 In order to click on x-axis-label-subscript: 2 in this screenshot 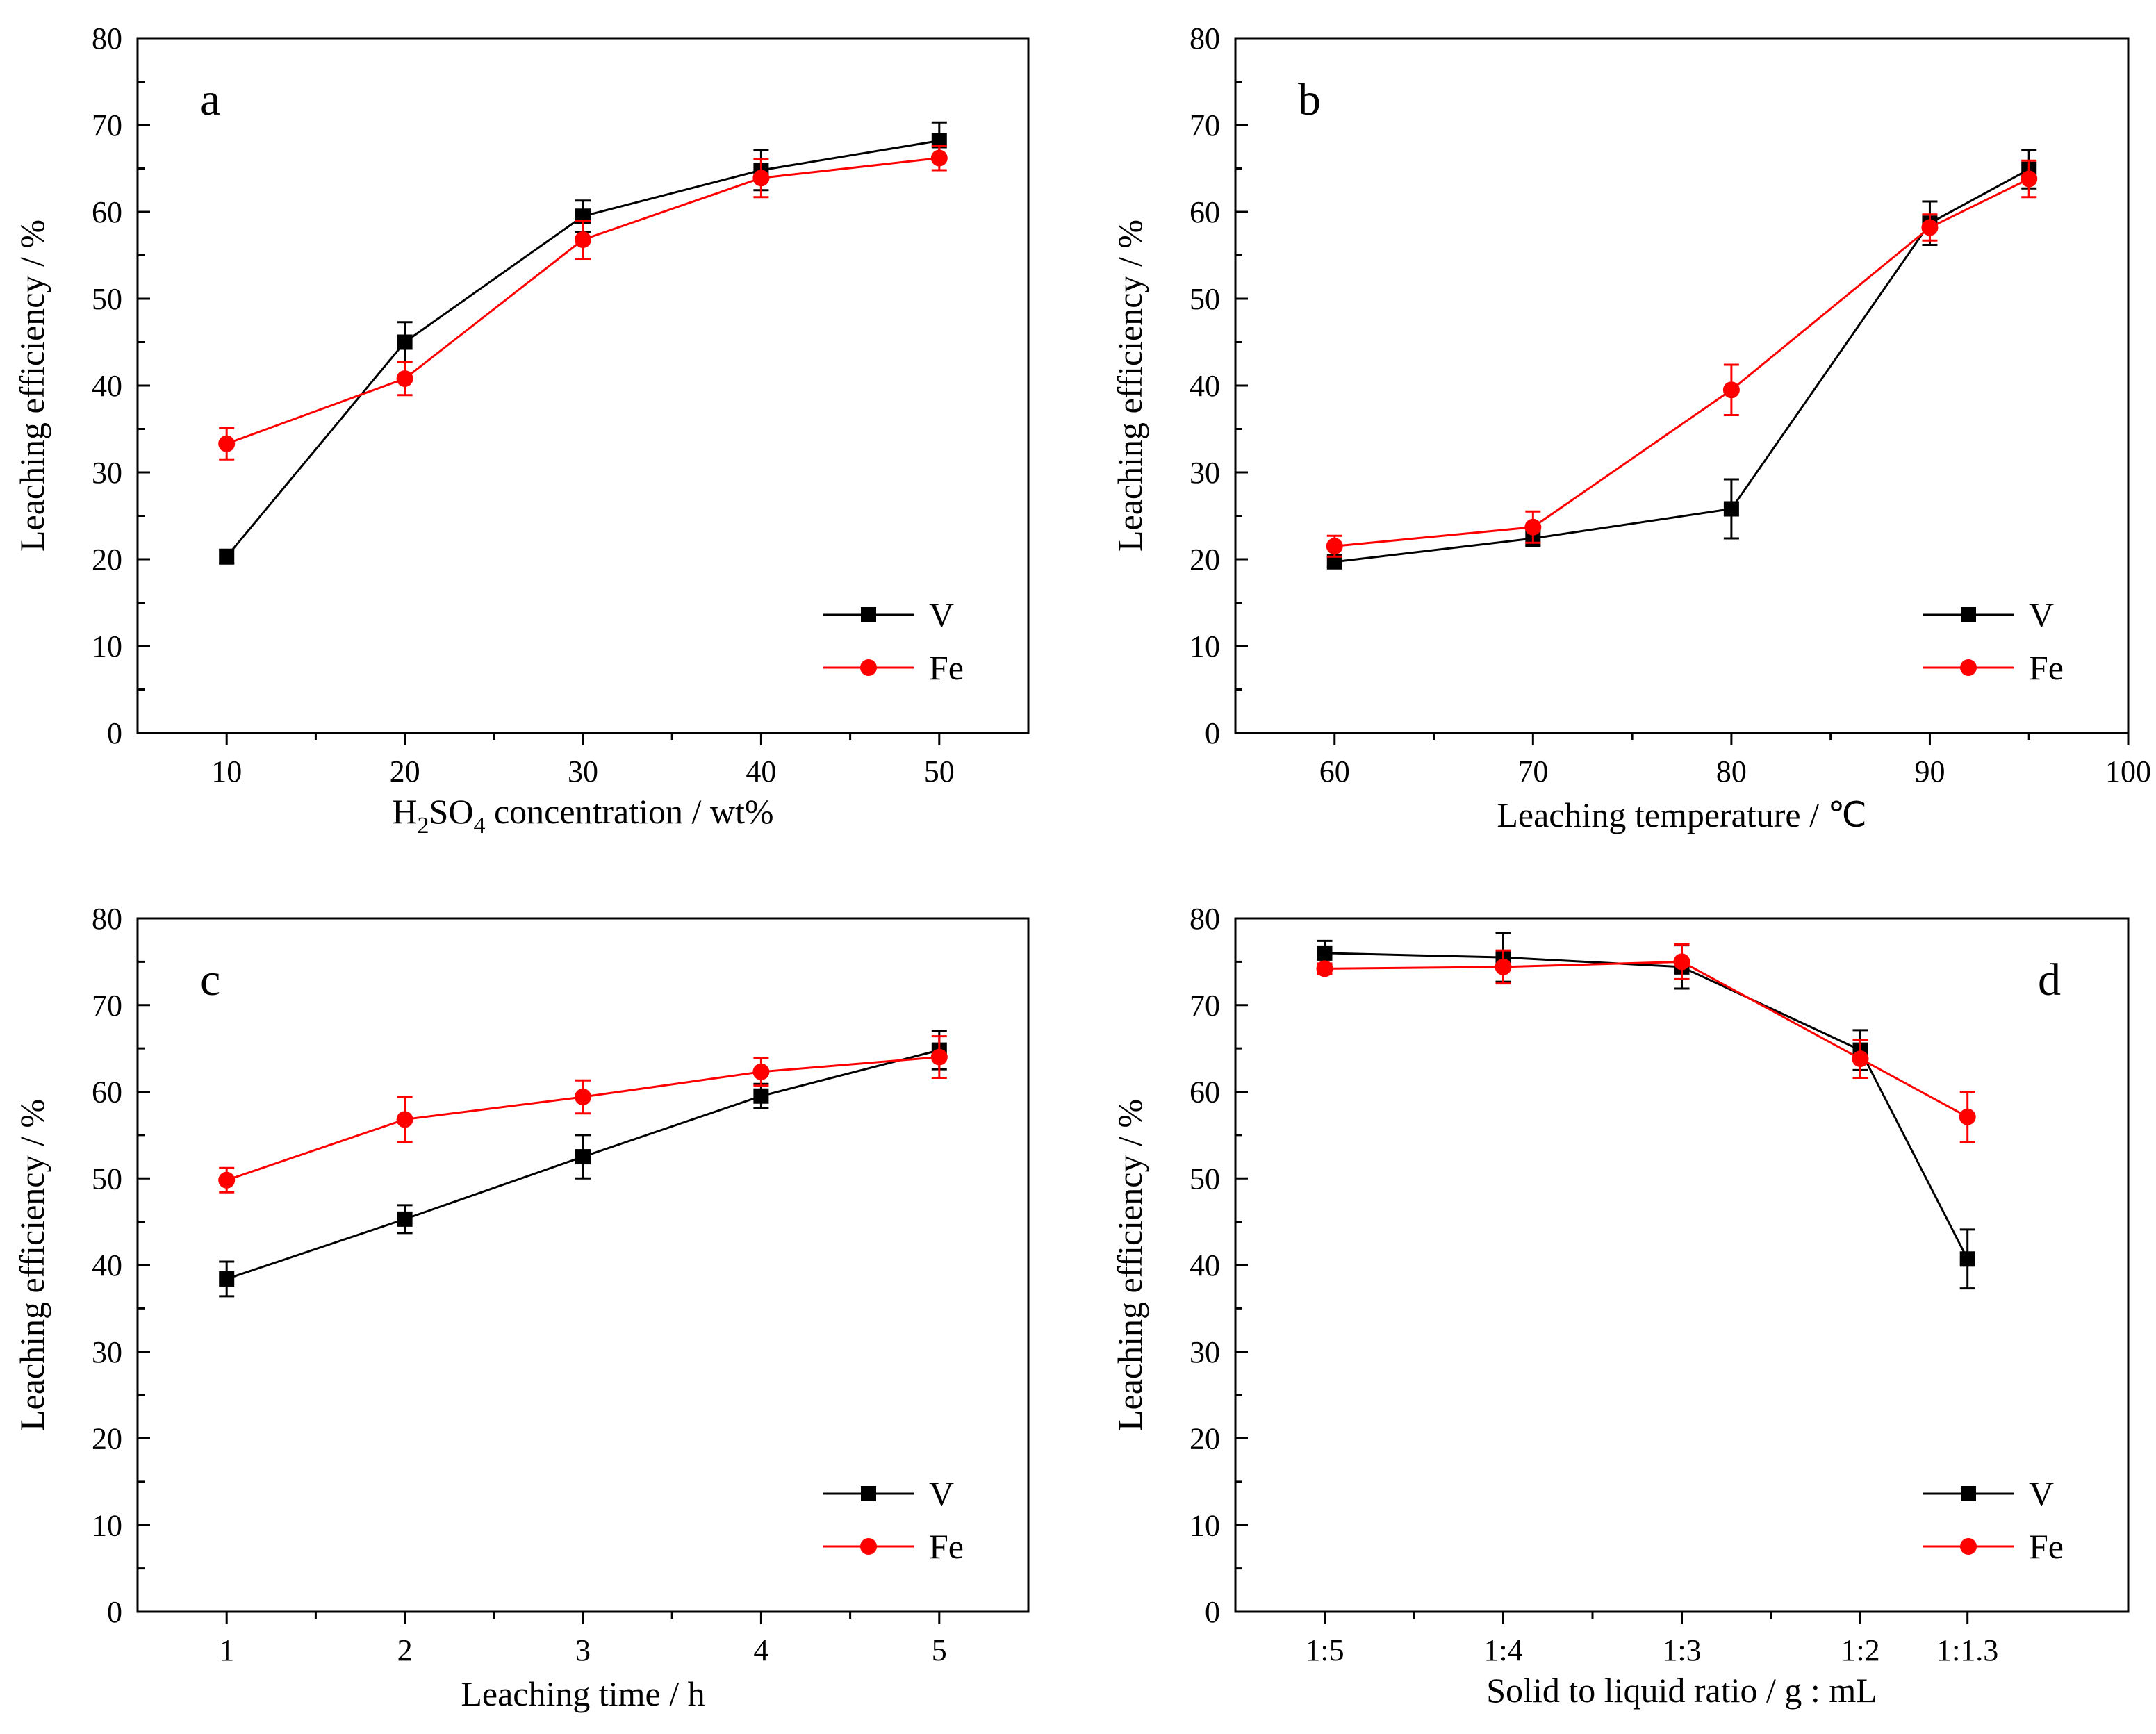, I will do `click(423, 826)`.